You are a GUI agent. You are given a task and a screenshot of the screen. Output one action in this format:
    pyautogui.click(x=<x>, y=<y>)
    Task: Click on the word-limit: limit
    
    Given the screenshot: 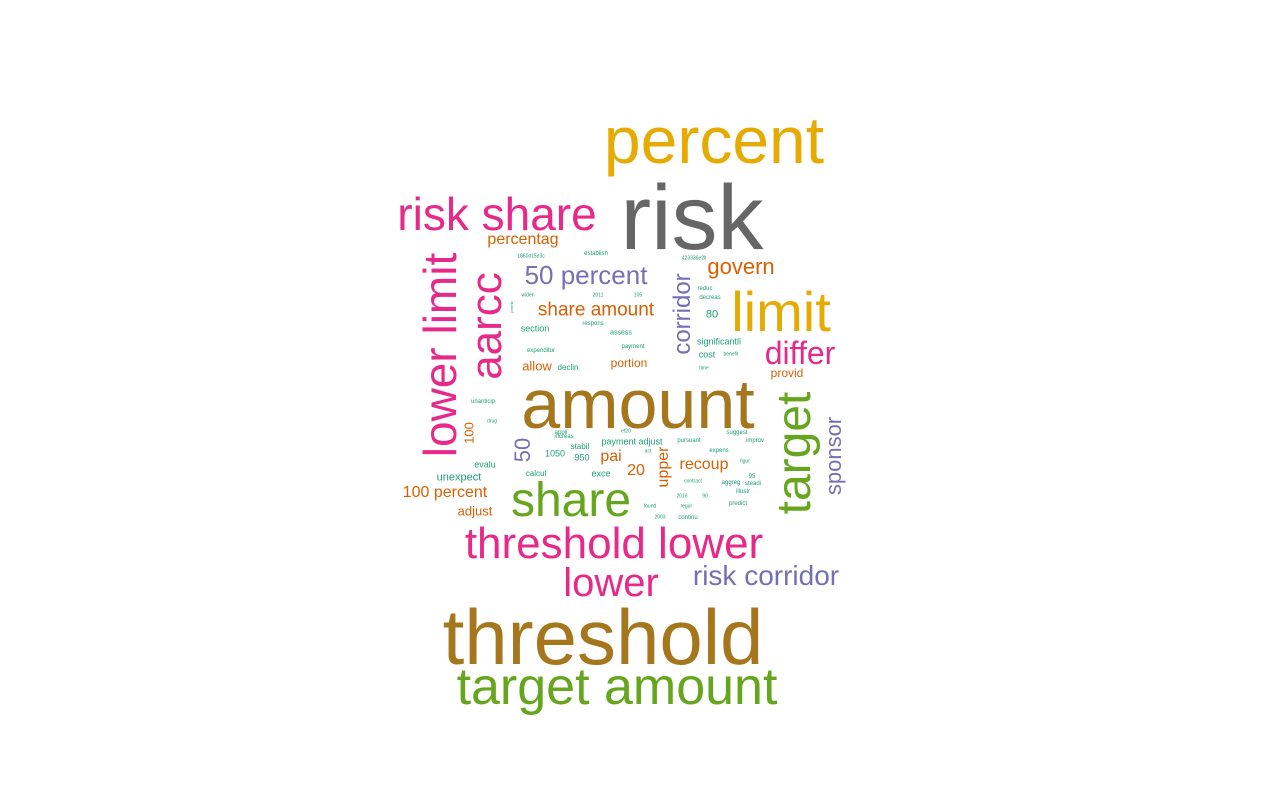 What is the action you would take?
    pyautogui.click(x=781, y=311)
    